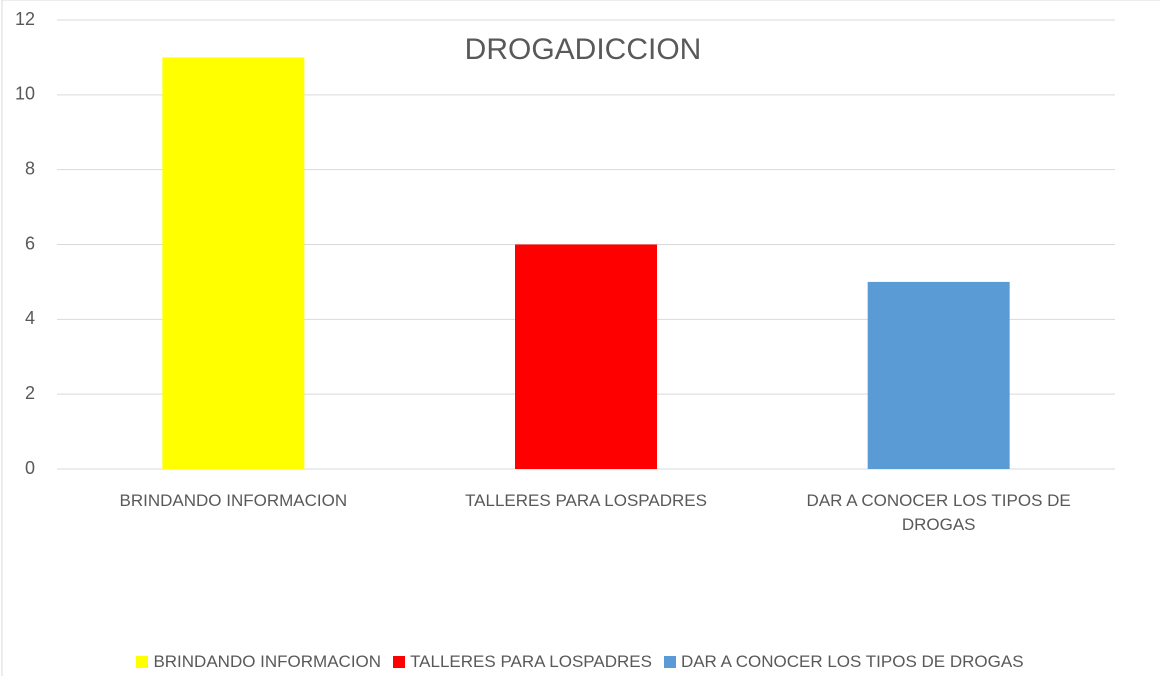 The height and width of the screenshot is (676, 1160). I want to click on legend-label: BRINDANDO INFORMACION, so click(267, 661).